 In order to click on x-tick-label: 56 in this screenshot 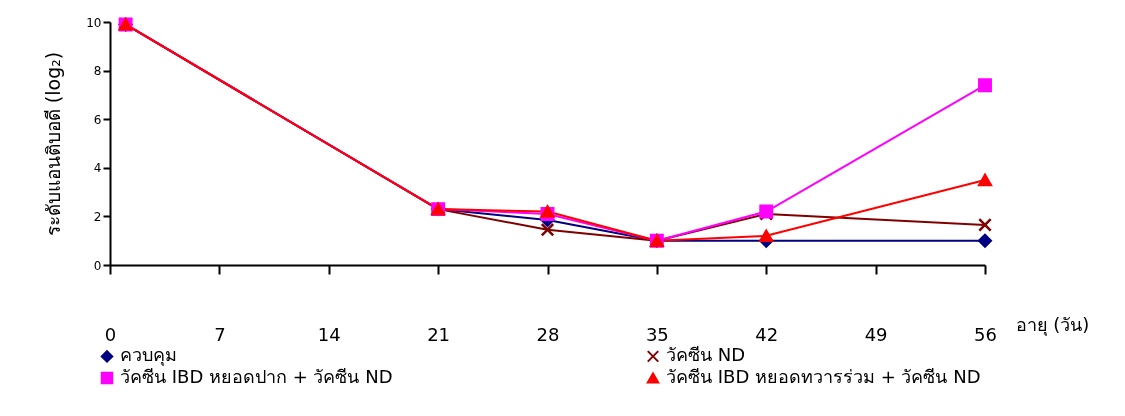, I will do `click(985, 334)`.